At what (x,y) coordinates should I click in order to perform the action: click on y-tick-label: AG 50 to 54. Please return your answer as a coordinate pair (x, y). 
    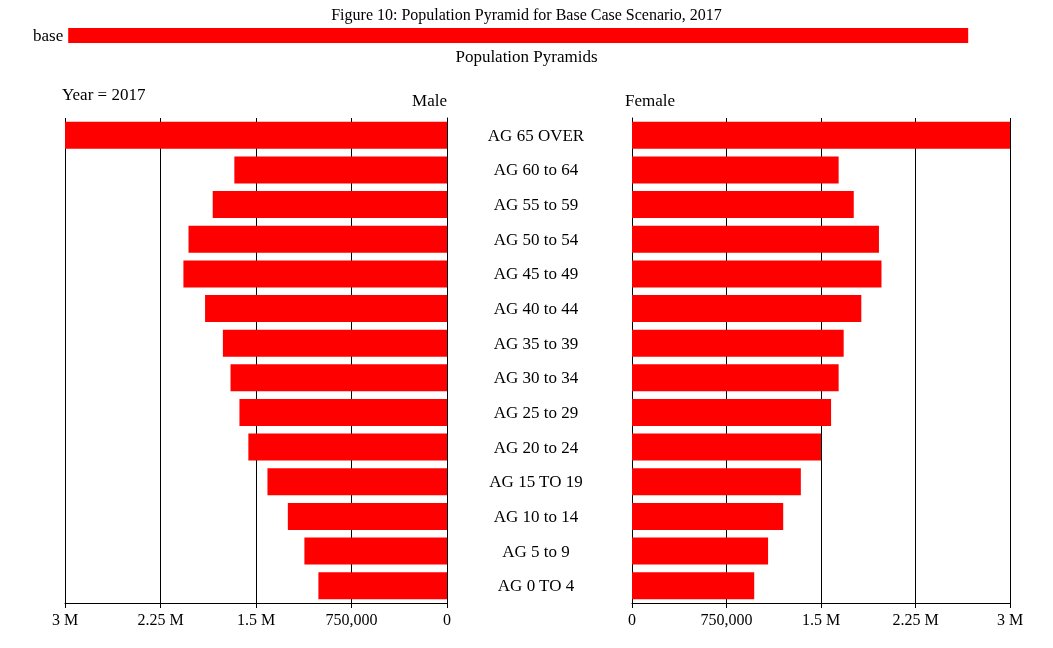
    Looking at the image, I should click on (536, 239).